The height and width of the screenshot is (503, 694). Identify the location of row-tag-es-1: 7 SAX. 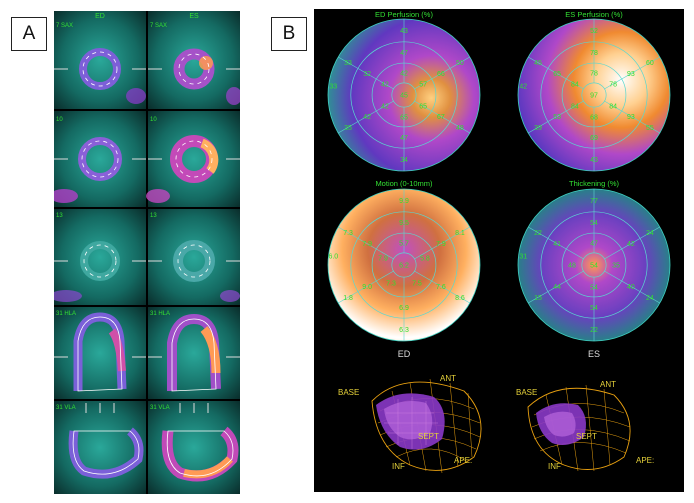
(158, 26).